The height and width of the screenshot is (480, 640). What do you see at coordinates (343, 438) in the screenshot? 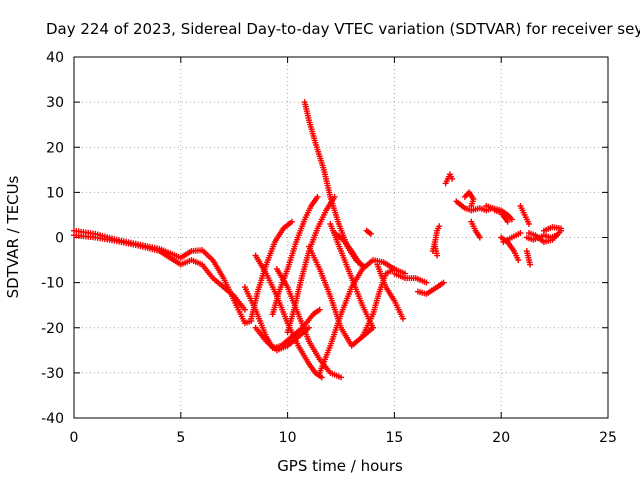
I see `x-tick-labels: 0 5 10 15 20 25` at bounding box center [343, 438].